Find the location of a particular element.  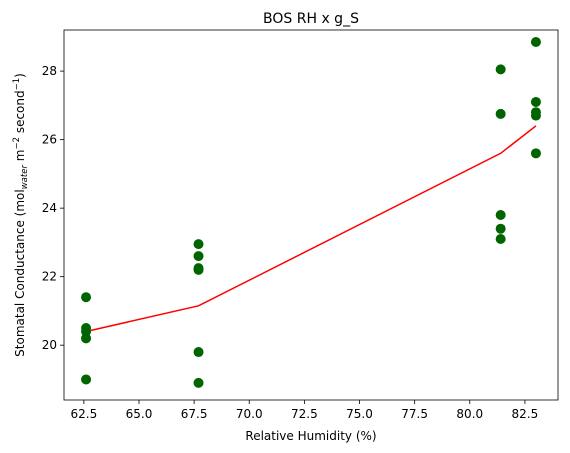

x-tick-label: 82.5 is located at coordinates (525, 414).